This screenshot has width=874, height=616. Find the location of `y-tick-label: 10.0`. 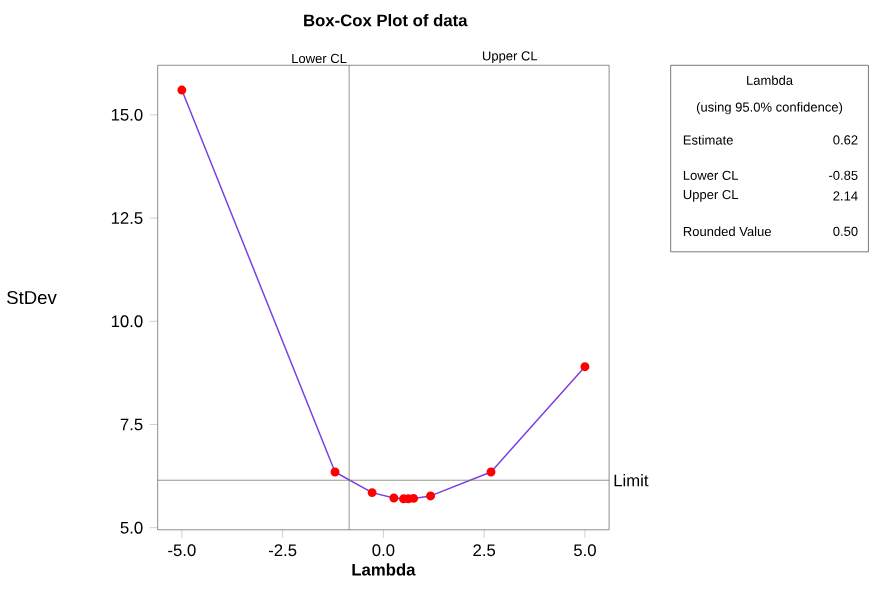

y-tick-label: 10.0 is located at coordinates (127, 321).